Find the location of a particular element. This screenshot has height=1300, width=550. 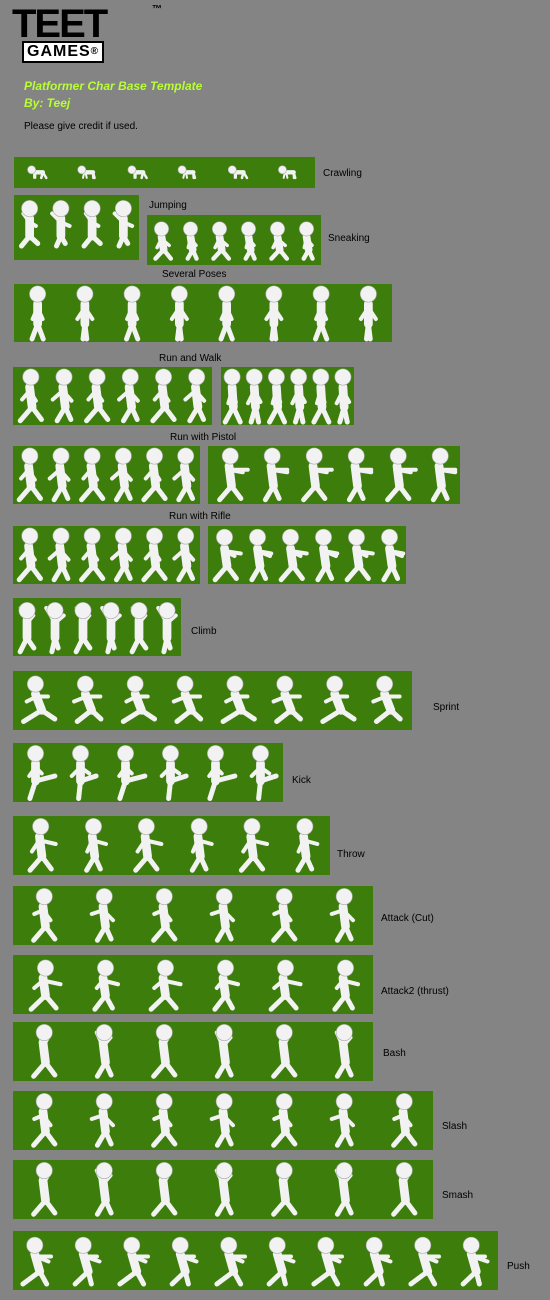

logo-trademark: ™ is located at coordinates (157, 9).